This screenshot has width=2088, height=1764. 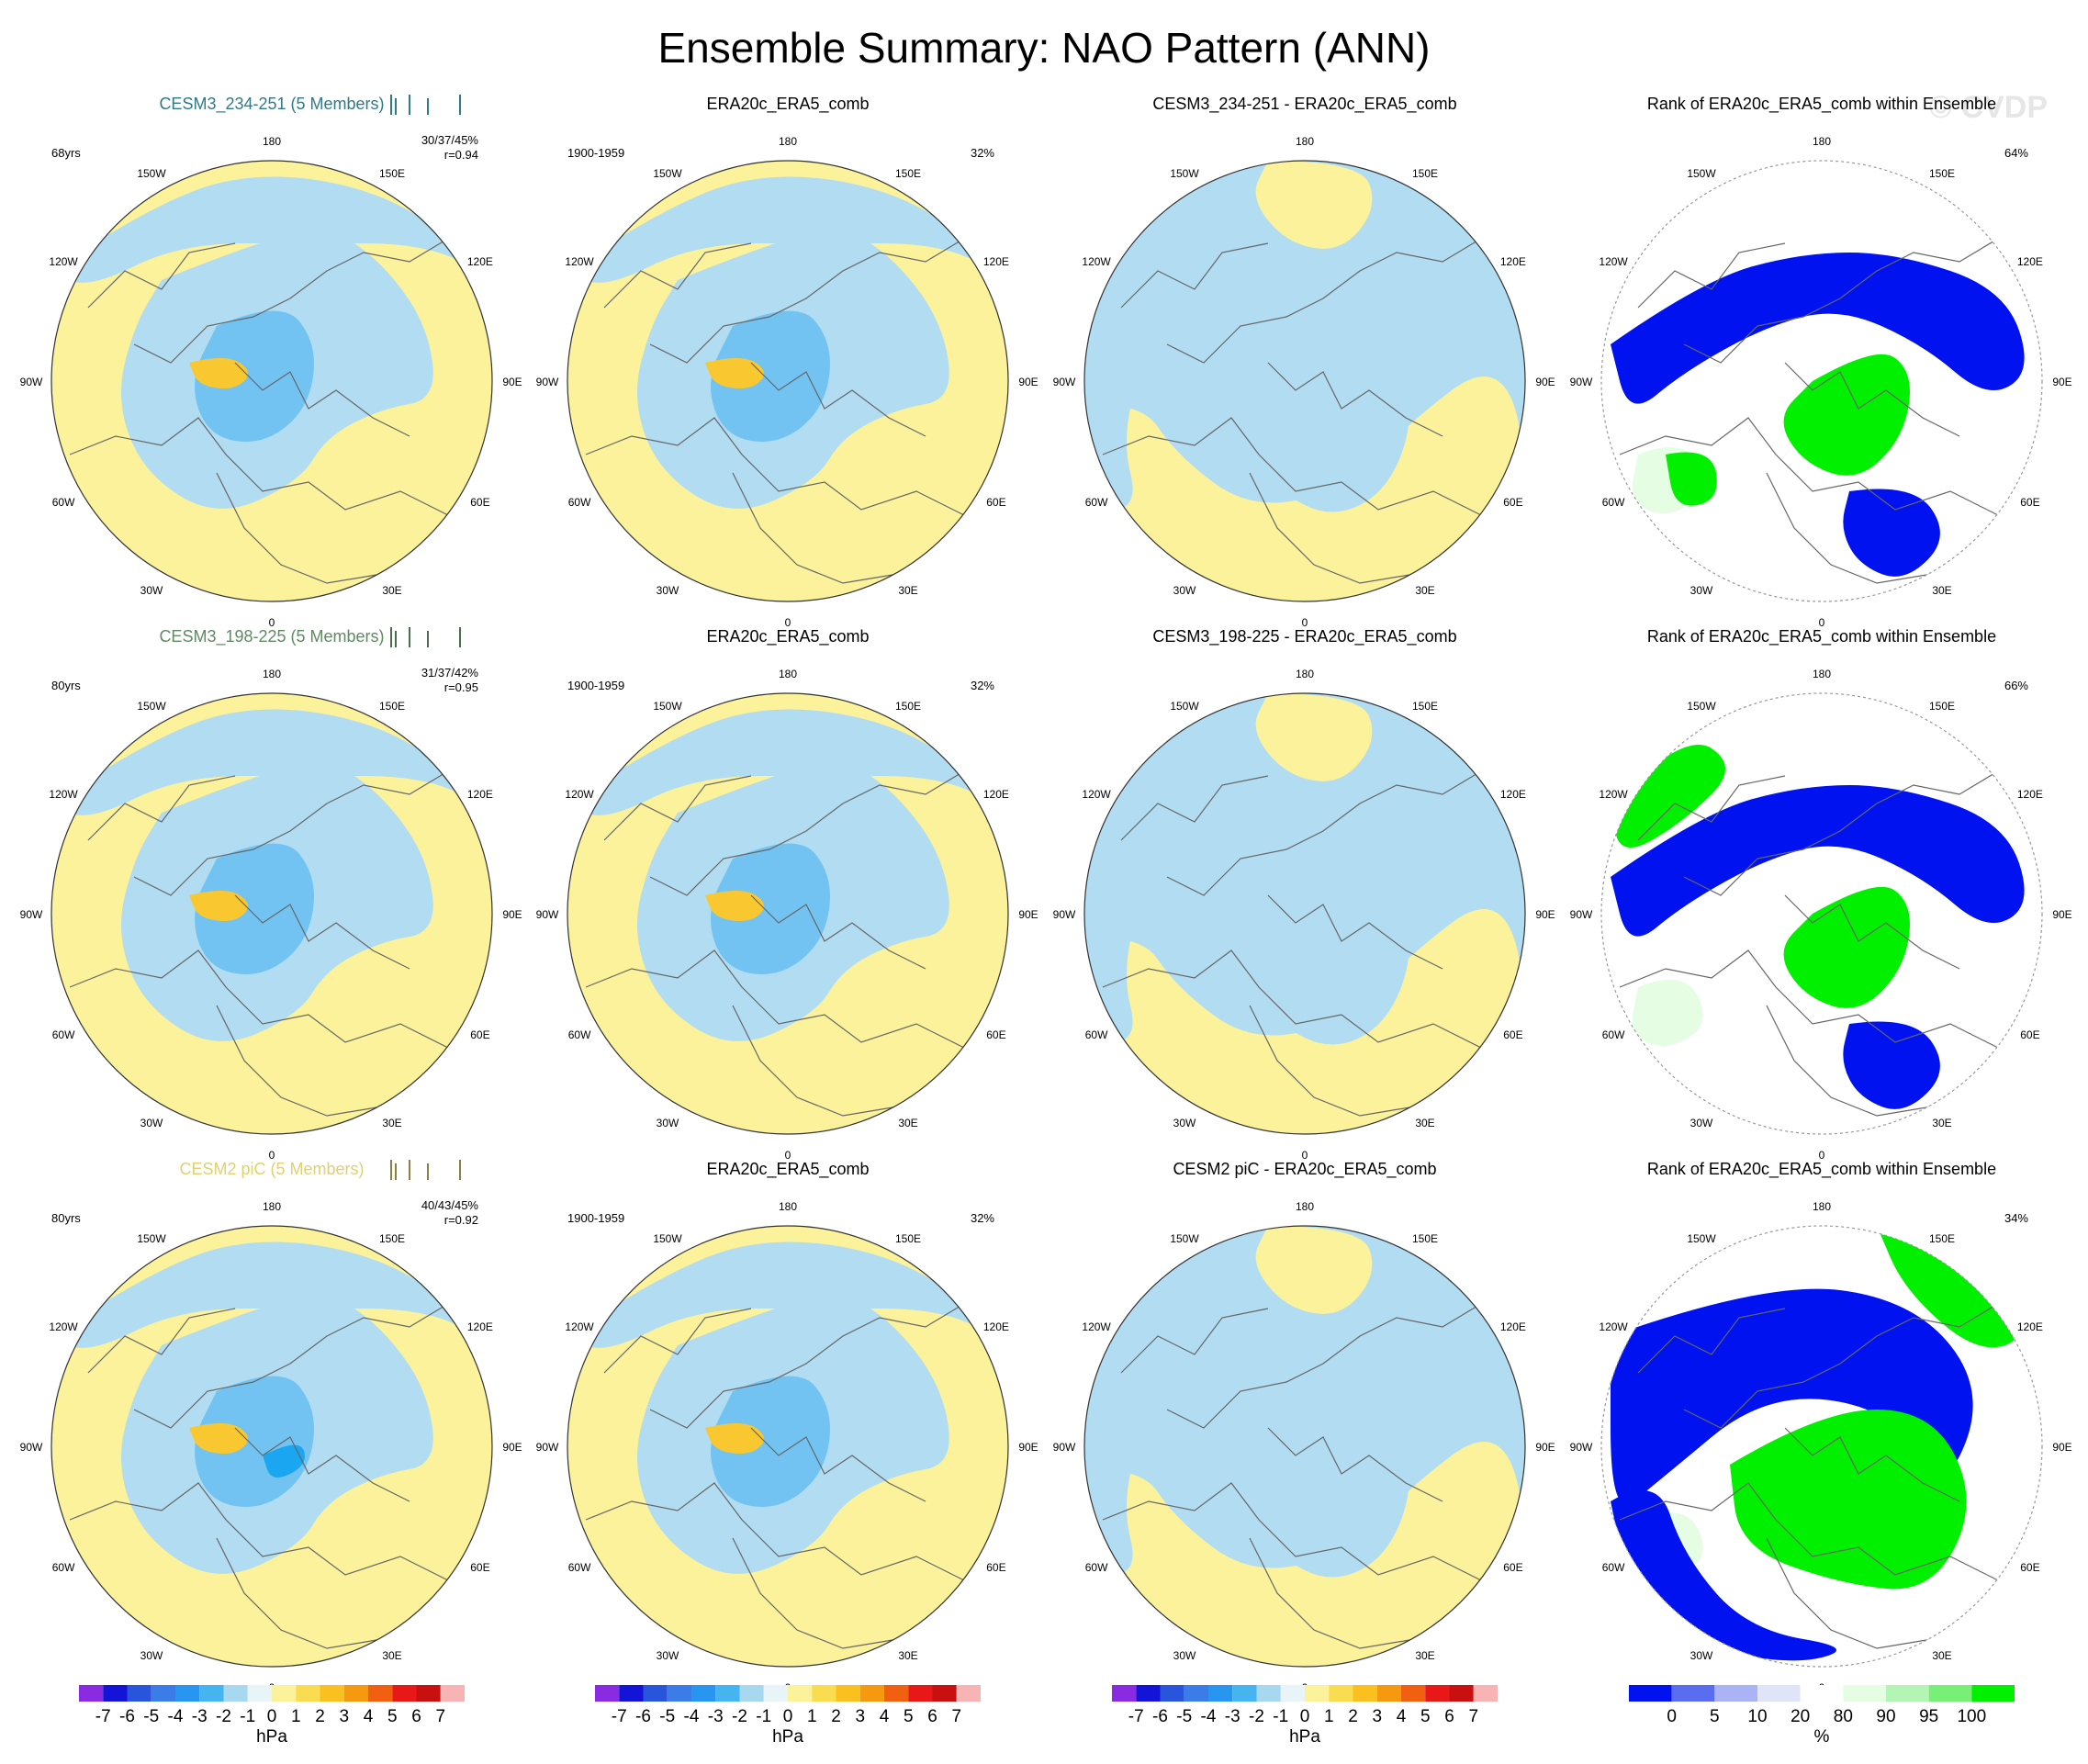 What do you see at coordinates (66, 1218) in the screenshot?
I see `model-years: 80yrs` at bounding box center [66, 1218].